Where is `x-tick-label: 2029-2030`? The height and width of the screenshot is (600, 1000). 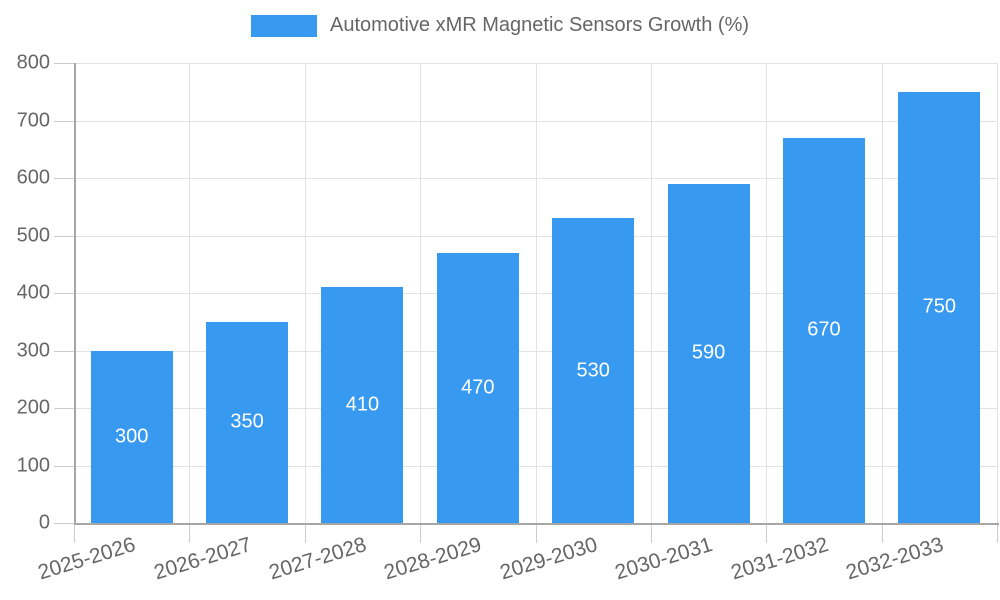 x-tick-label: 2029-2030 is located at coordinates (548, 559).